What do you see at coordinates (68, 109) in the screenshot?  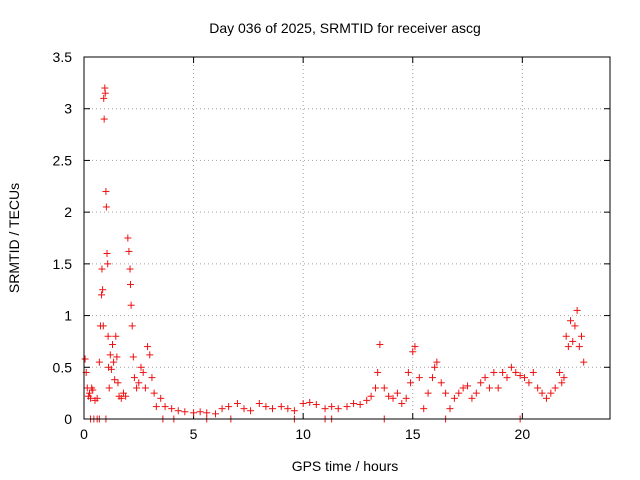 I see `y-tick-label: 3` at bounding box center [68, 109].